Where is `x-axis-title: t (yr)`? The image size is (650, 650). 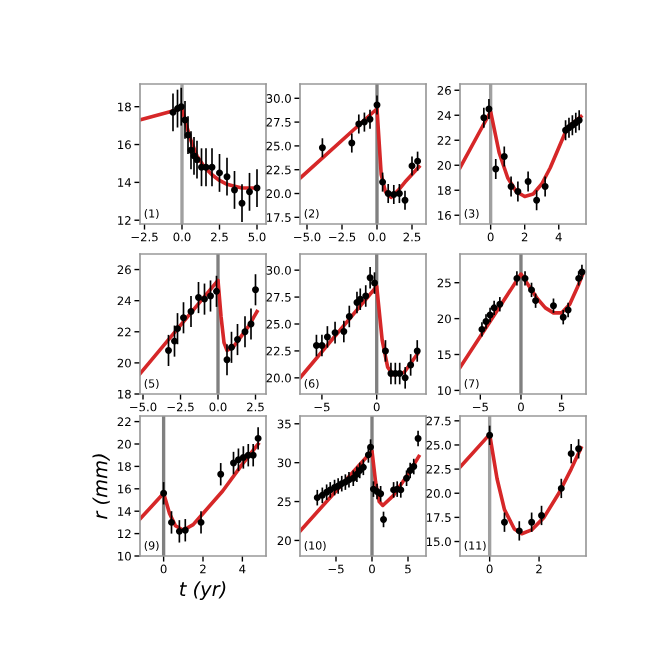
x-axis-title: t (yr) is located at coordinates (203, 590).